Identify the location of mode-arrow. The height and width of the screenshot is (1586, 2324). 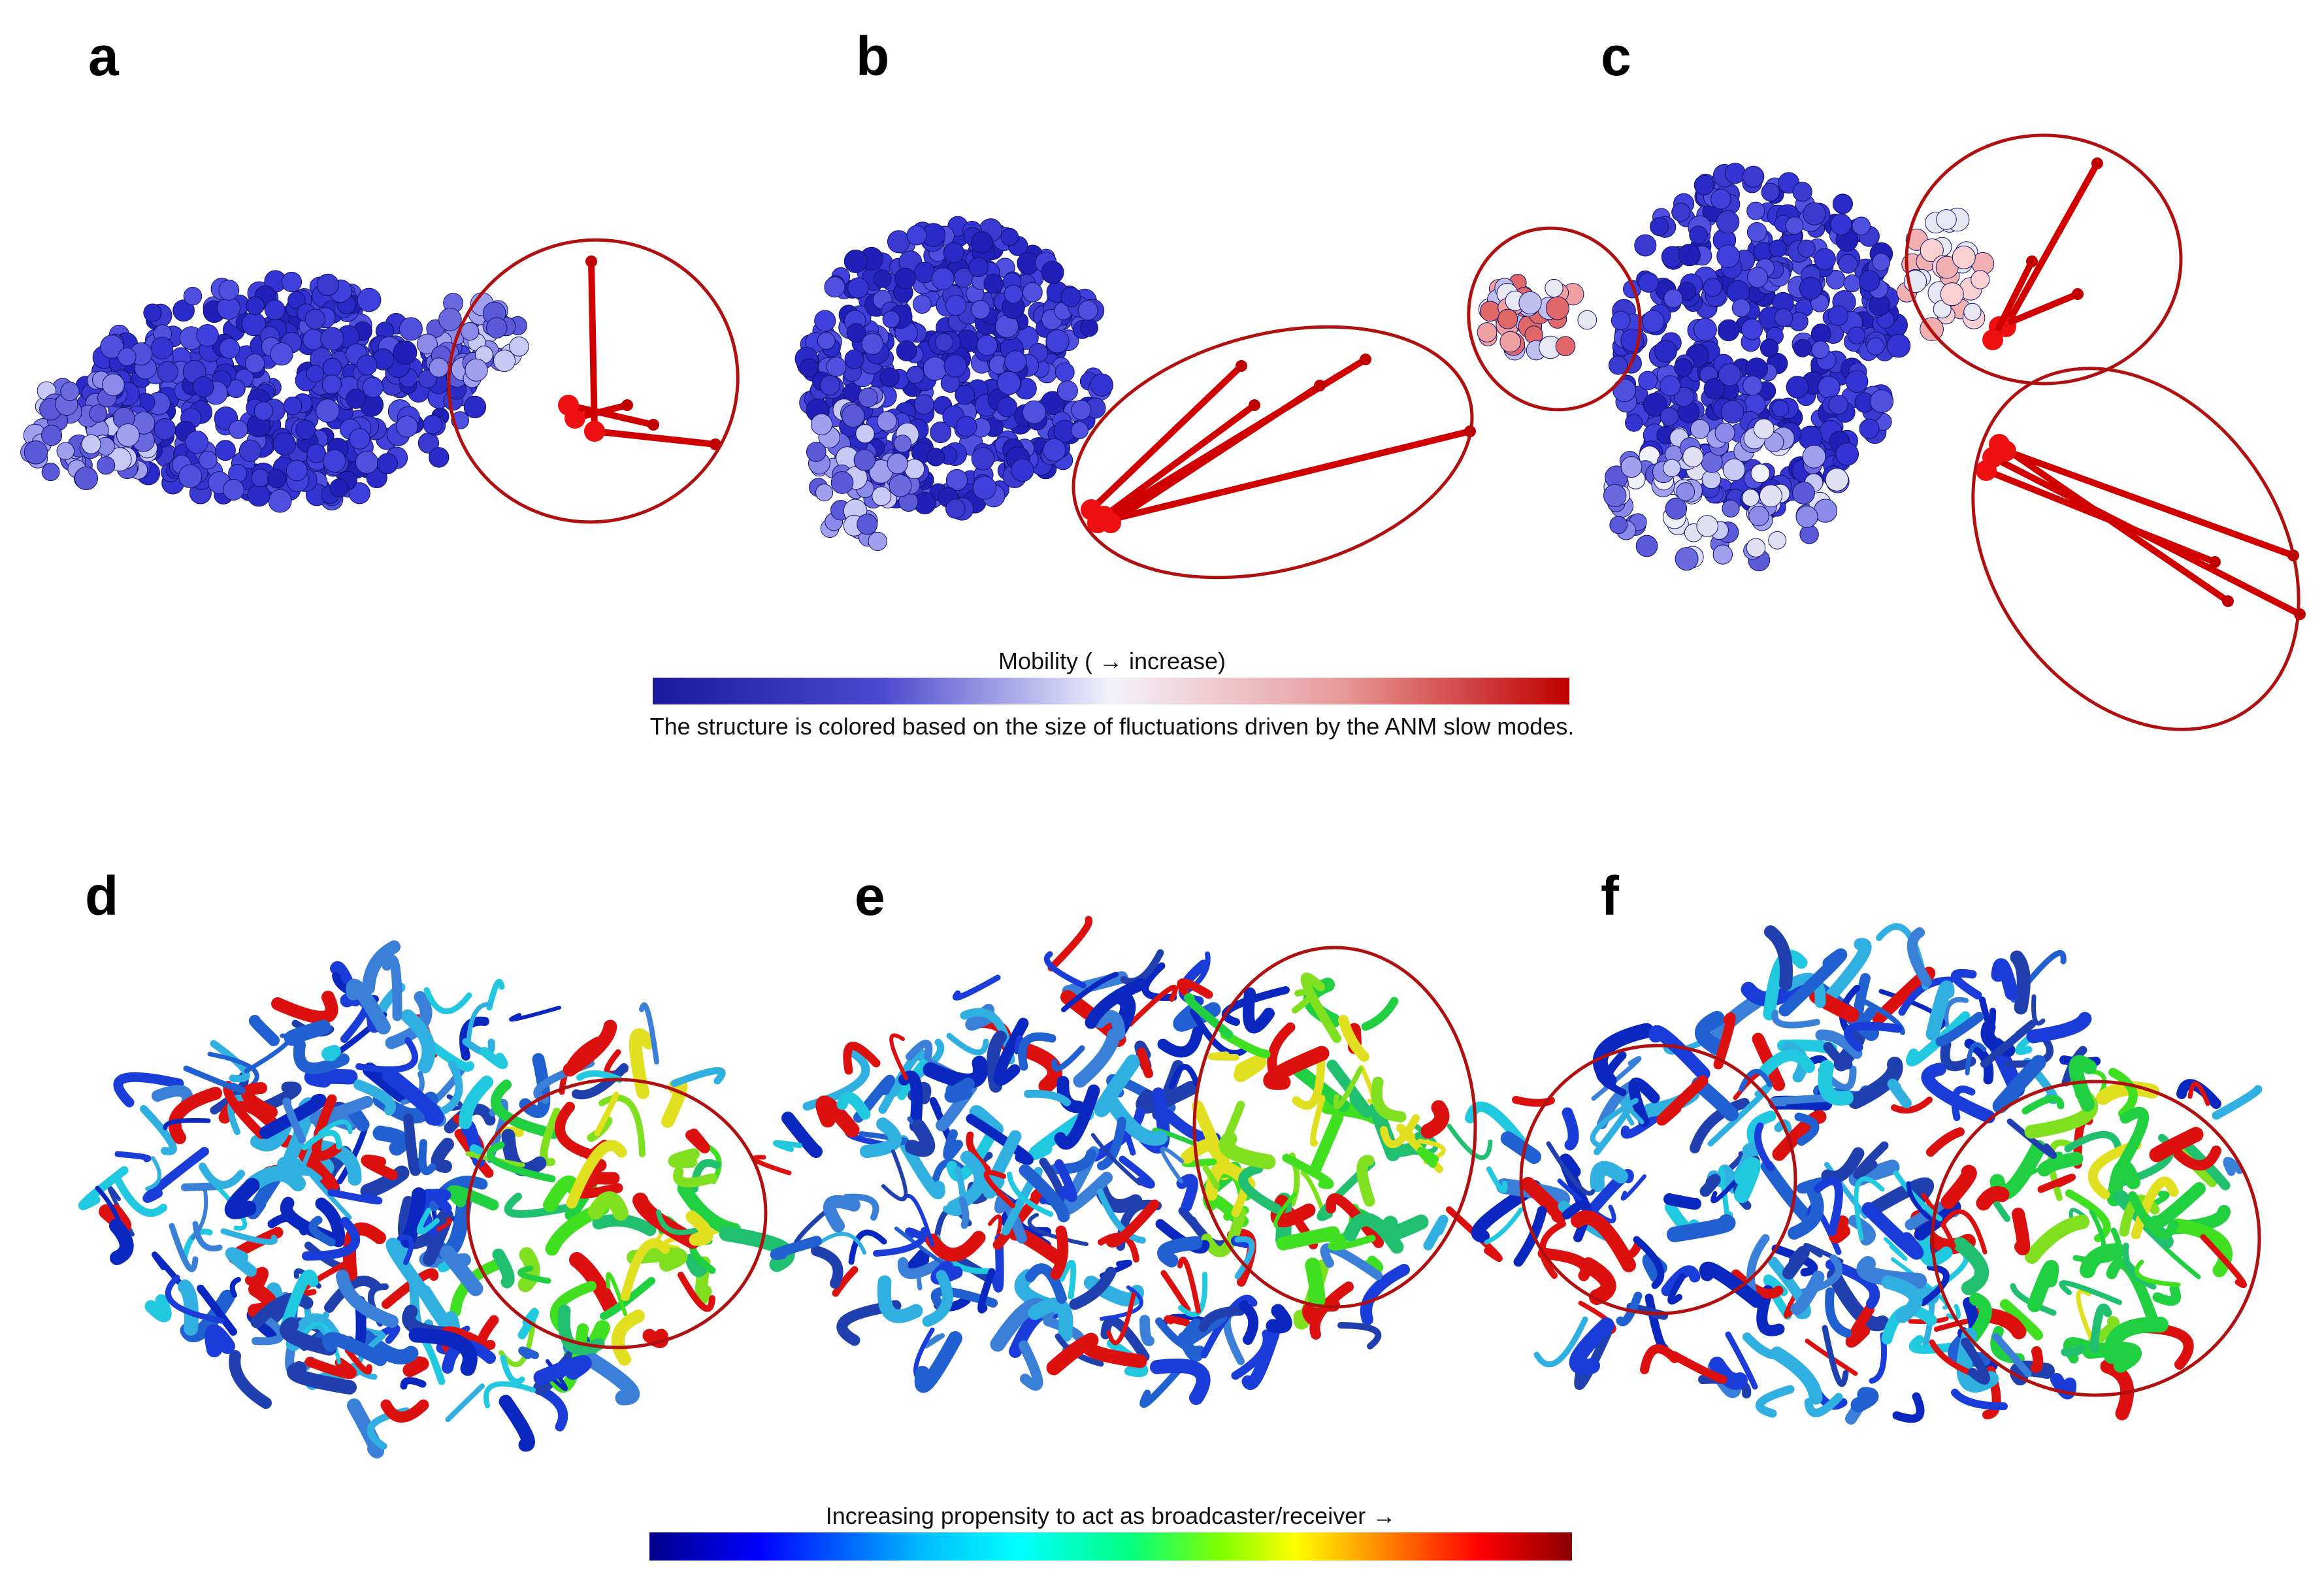
(2012, 300).